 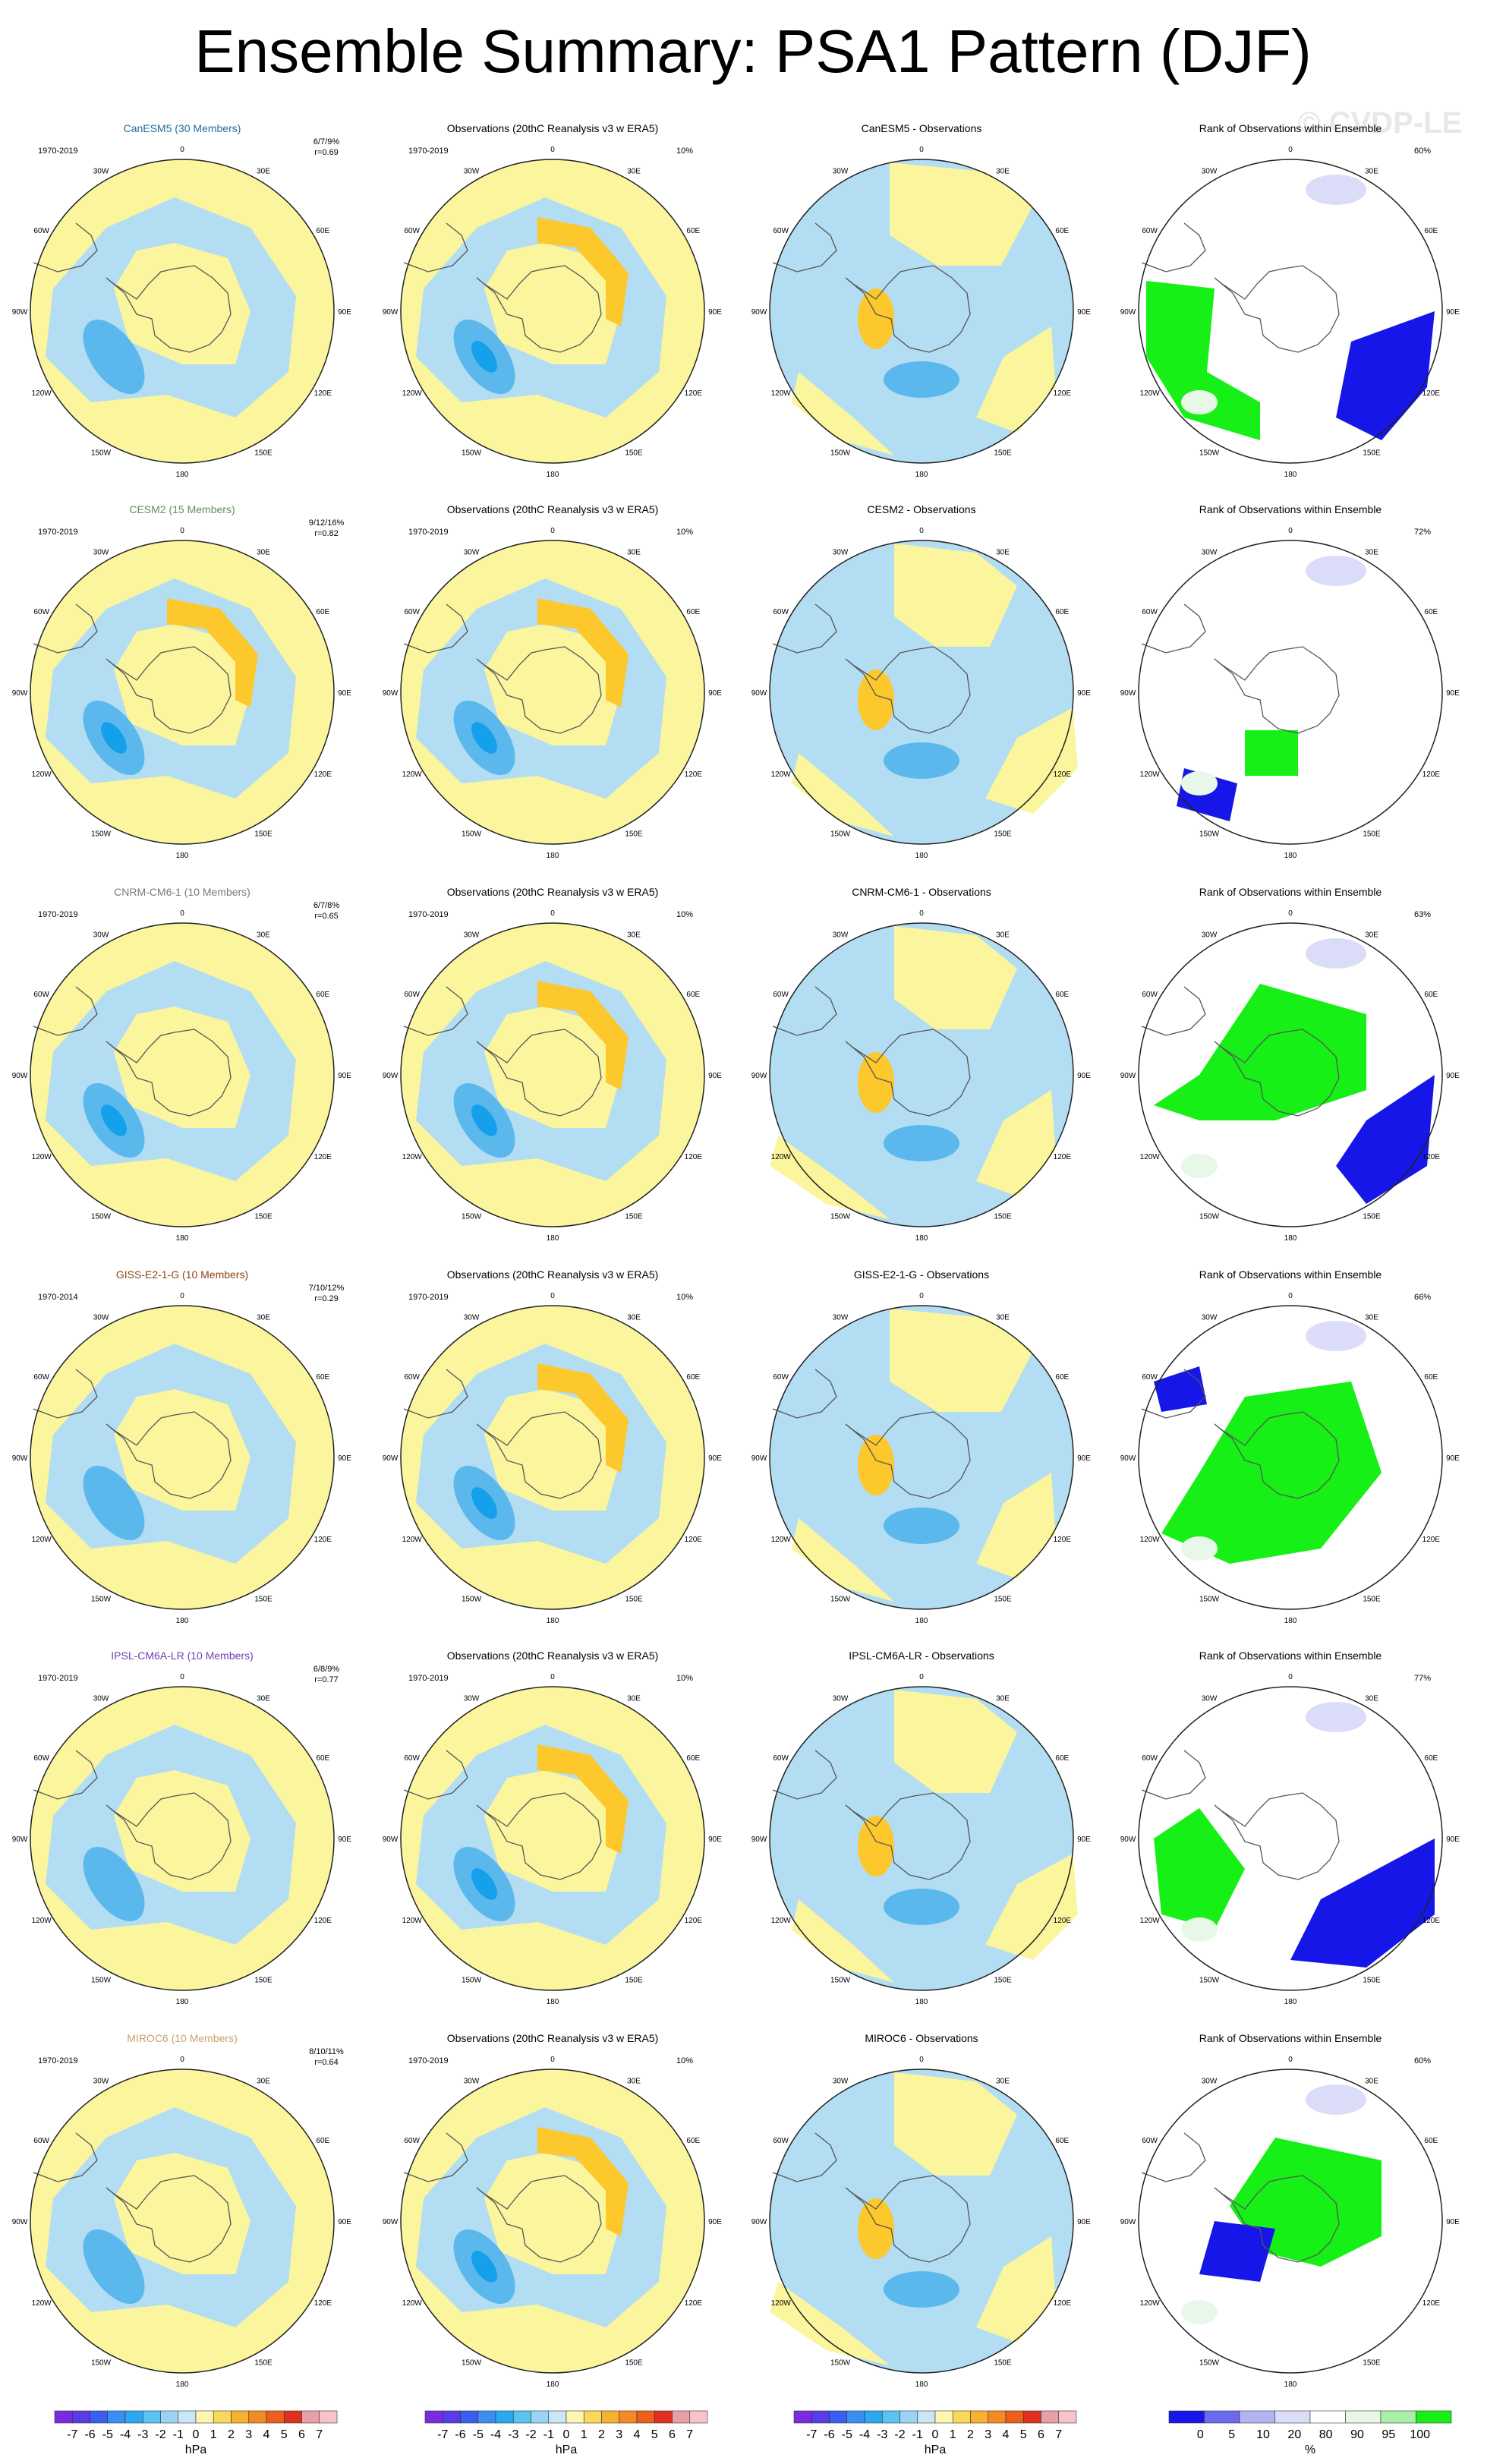 I want to click on colorbar-unit: hPa, so click(x=196, y=2450).